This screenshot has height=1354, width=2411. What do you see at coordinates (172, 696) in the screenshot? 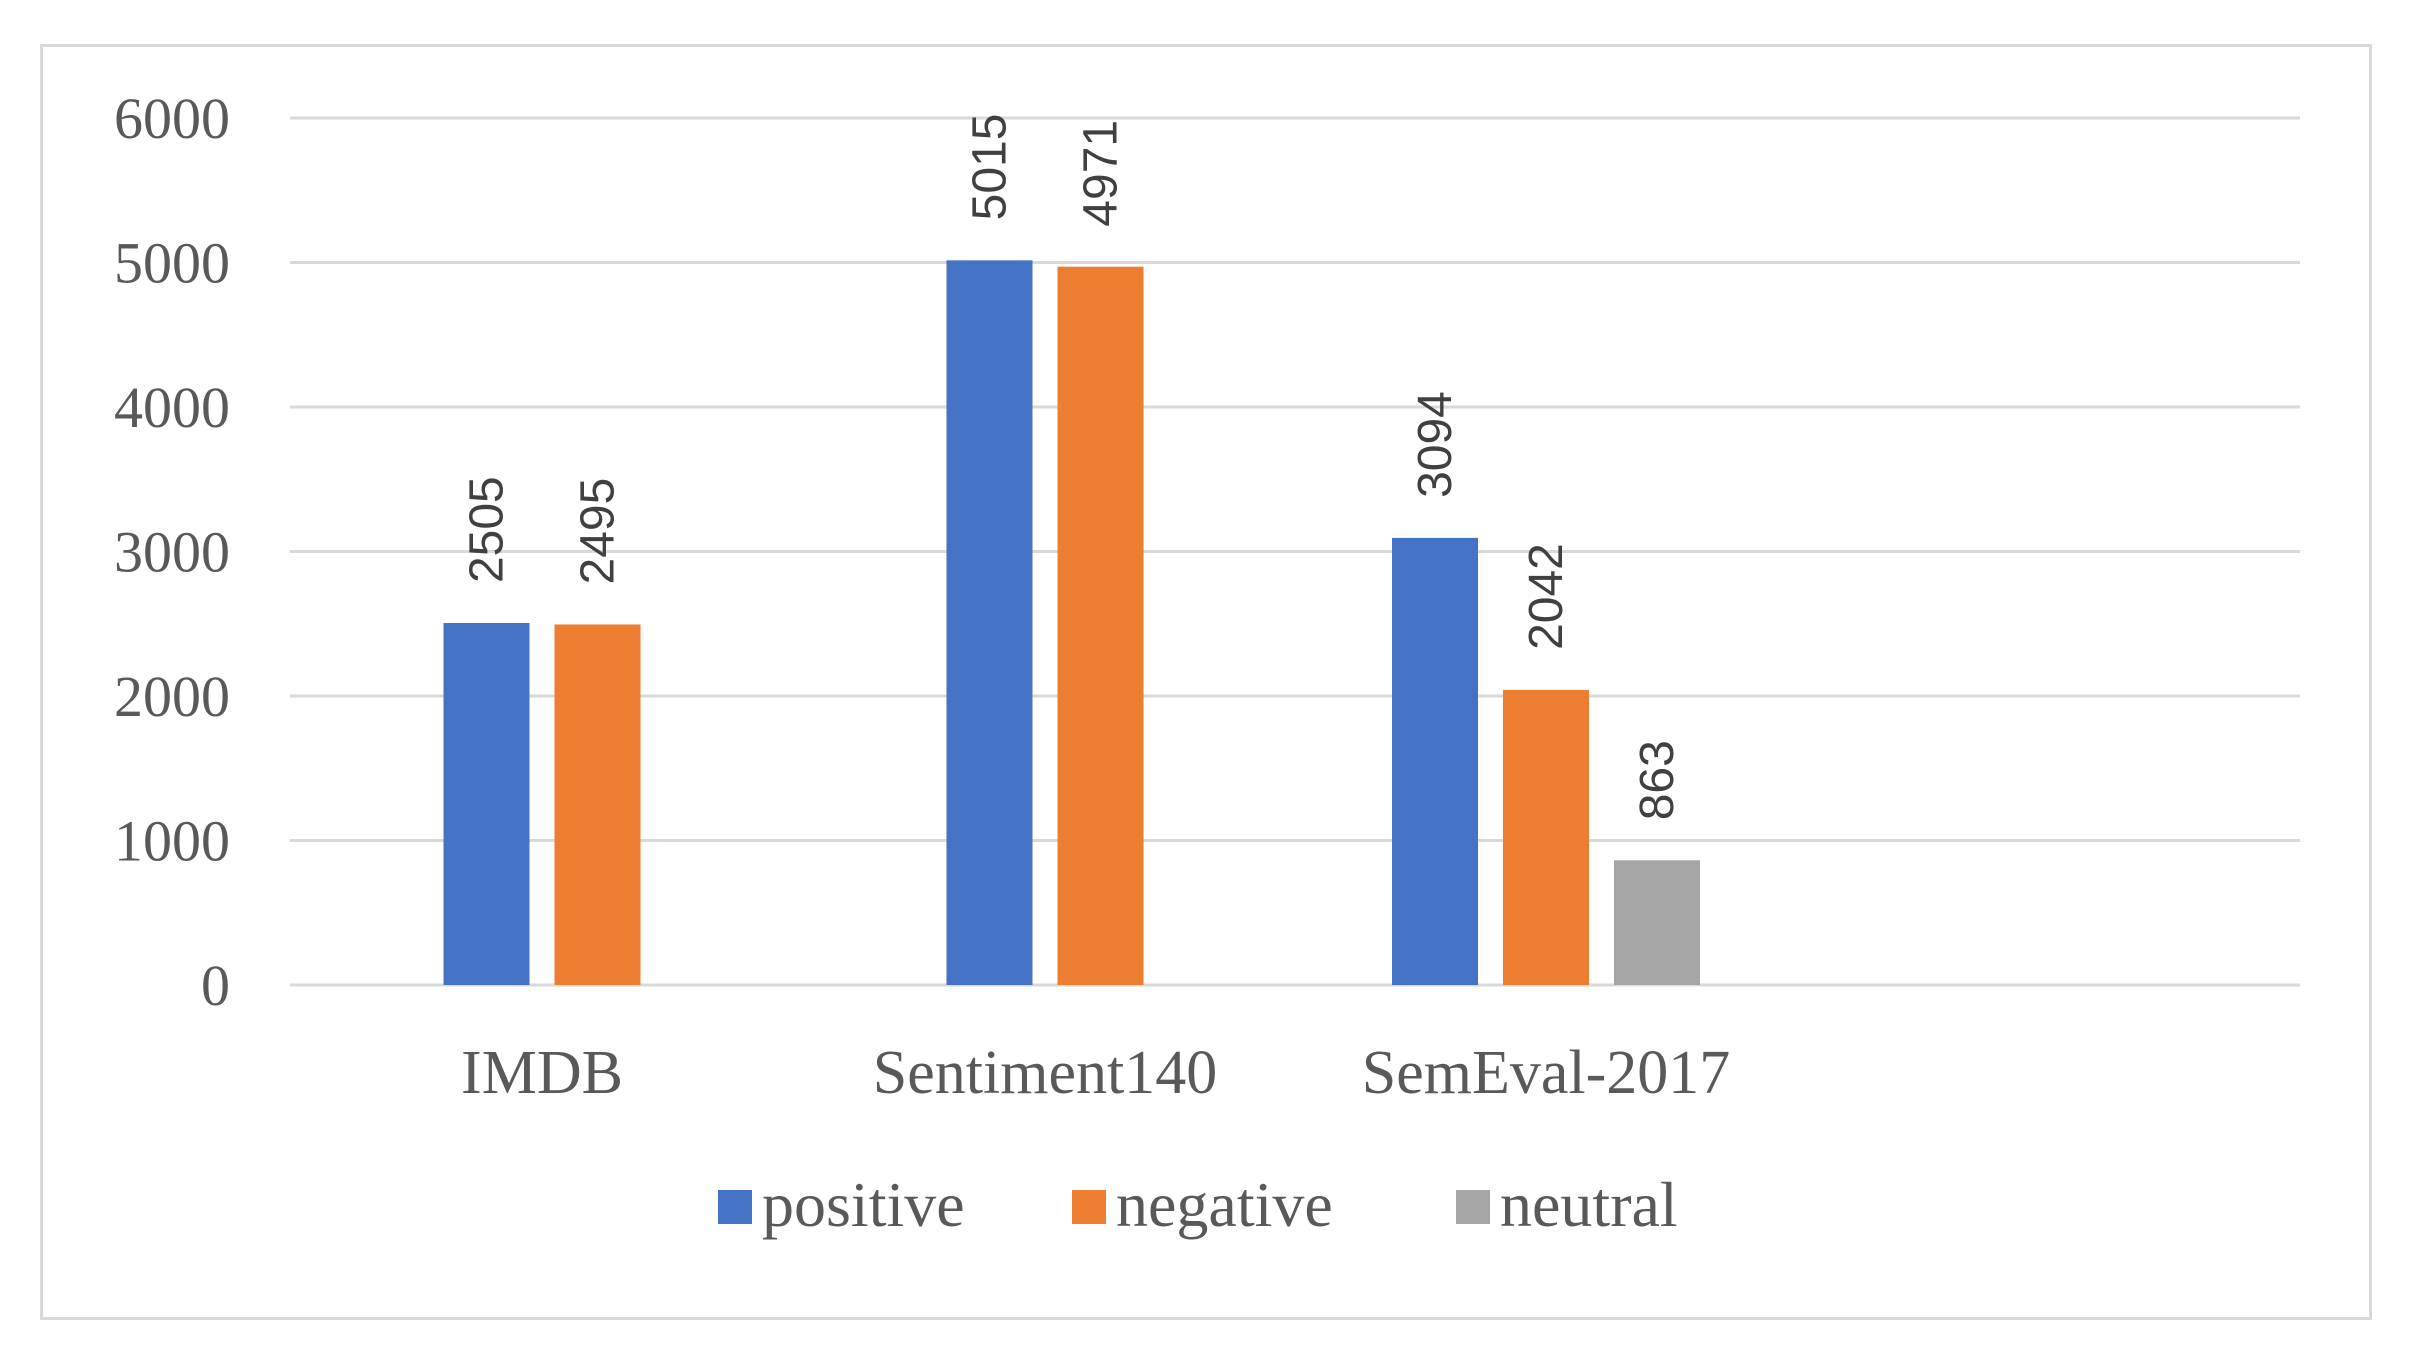
I see `y-tick-label: 2000` at bounding box center [172, 696].